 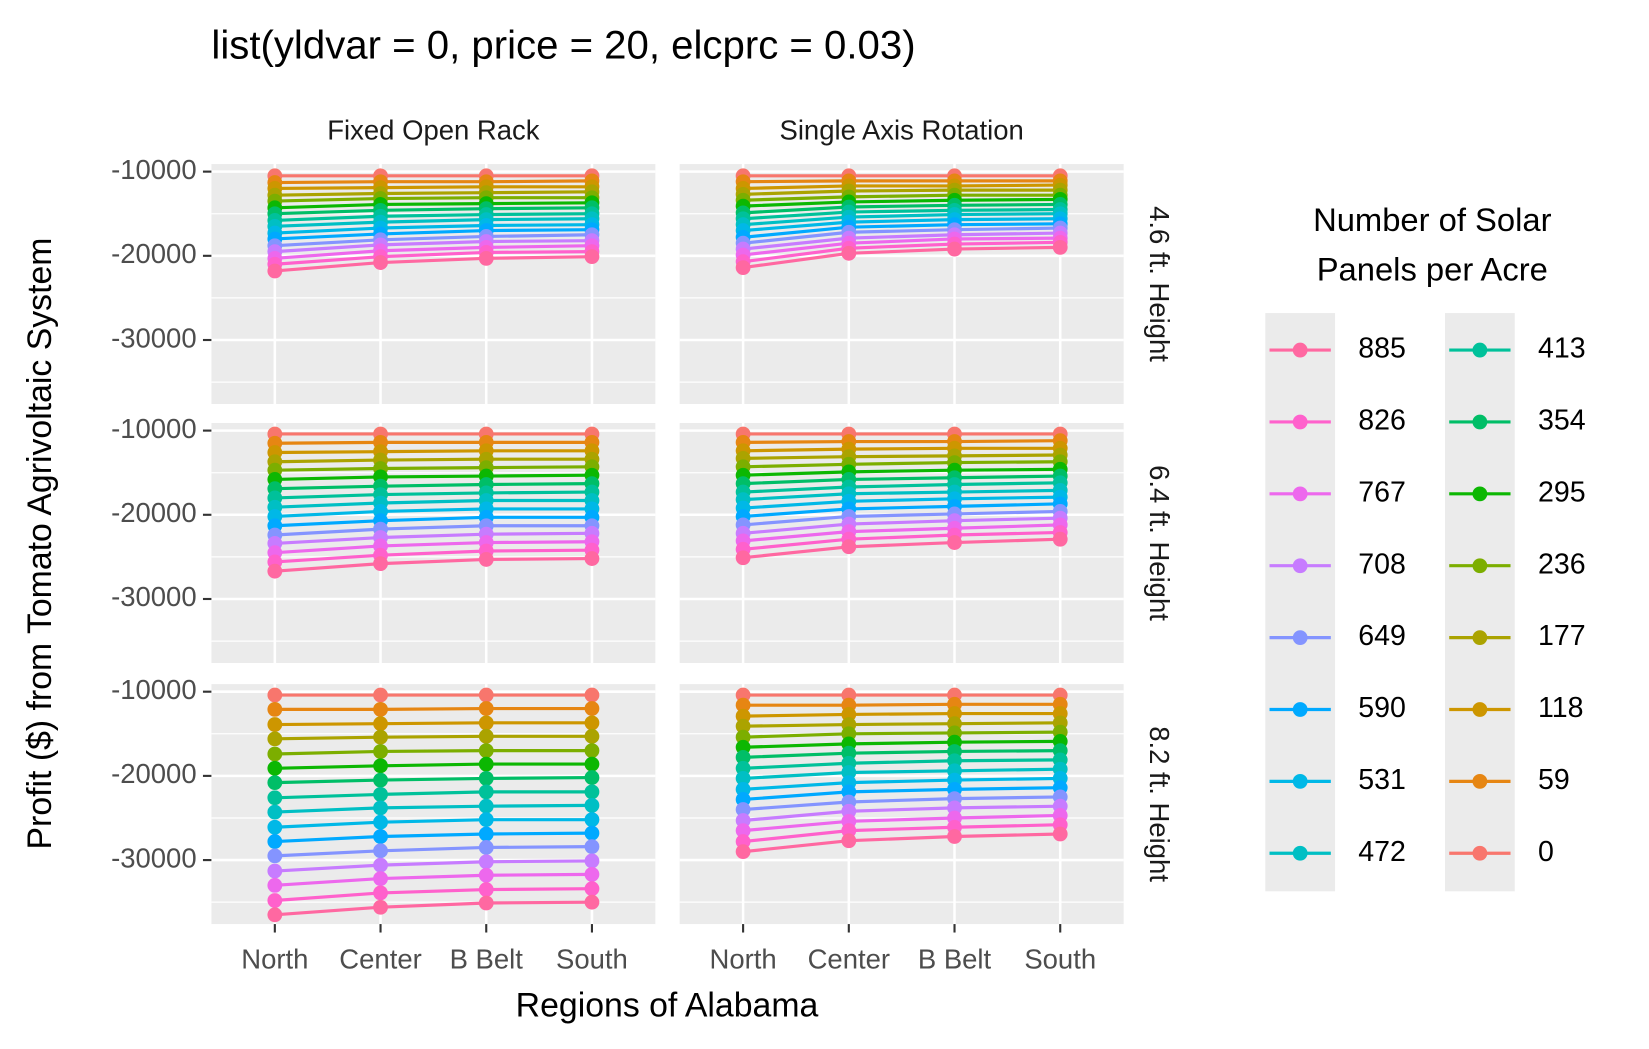 What do you see at coordinates (1159, 804) in the screenshot?
I see `facet-row-label: 8.2 ft. Height` at bounding box center [1159, 804].